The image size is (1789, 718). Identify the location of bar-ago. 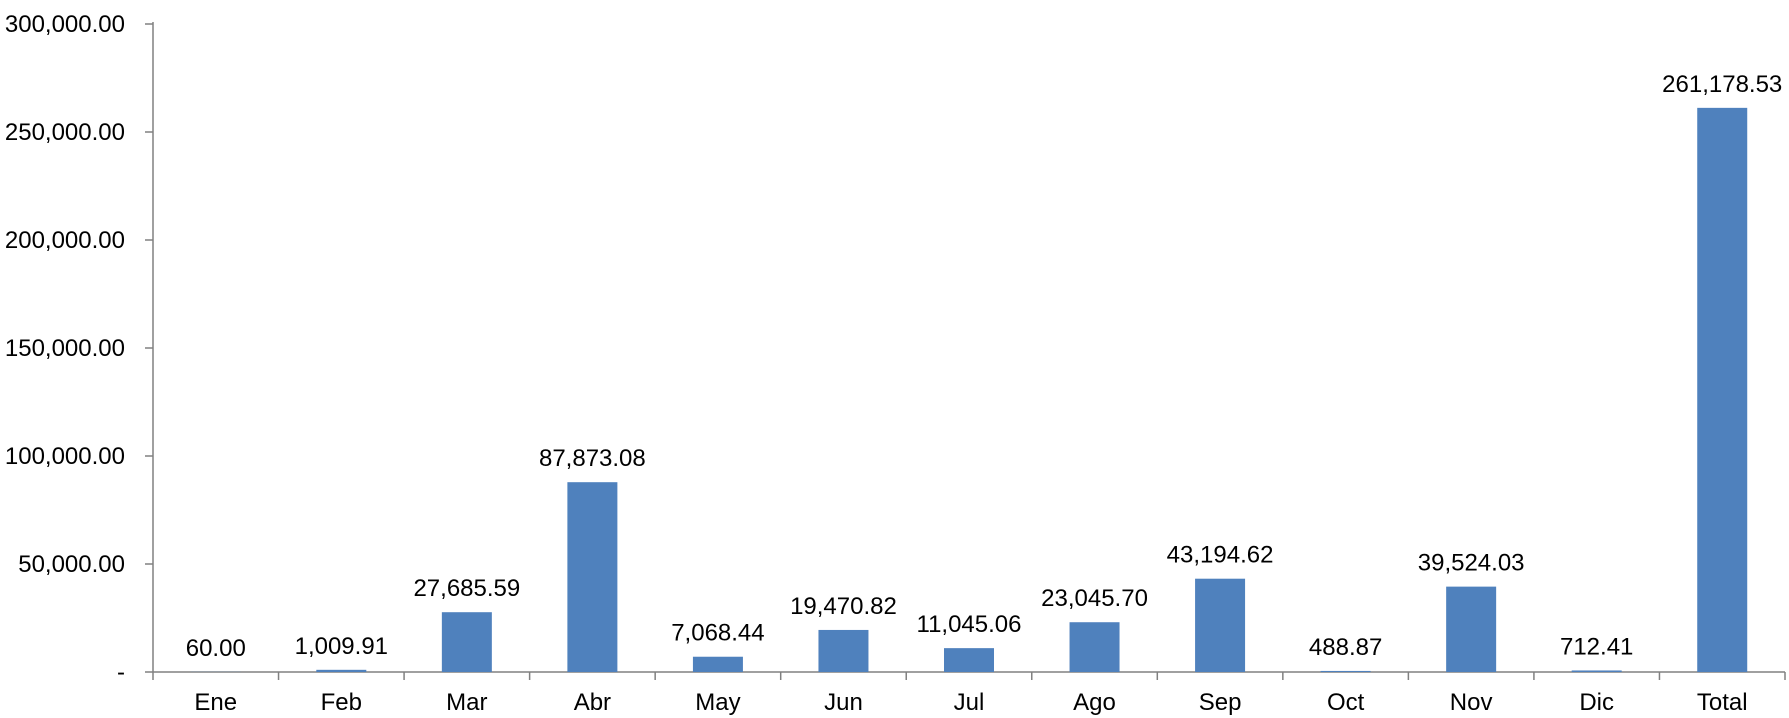
(1094, 647).